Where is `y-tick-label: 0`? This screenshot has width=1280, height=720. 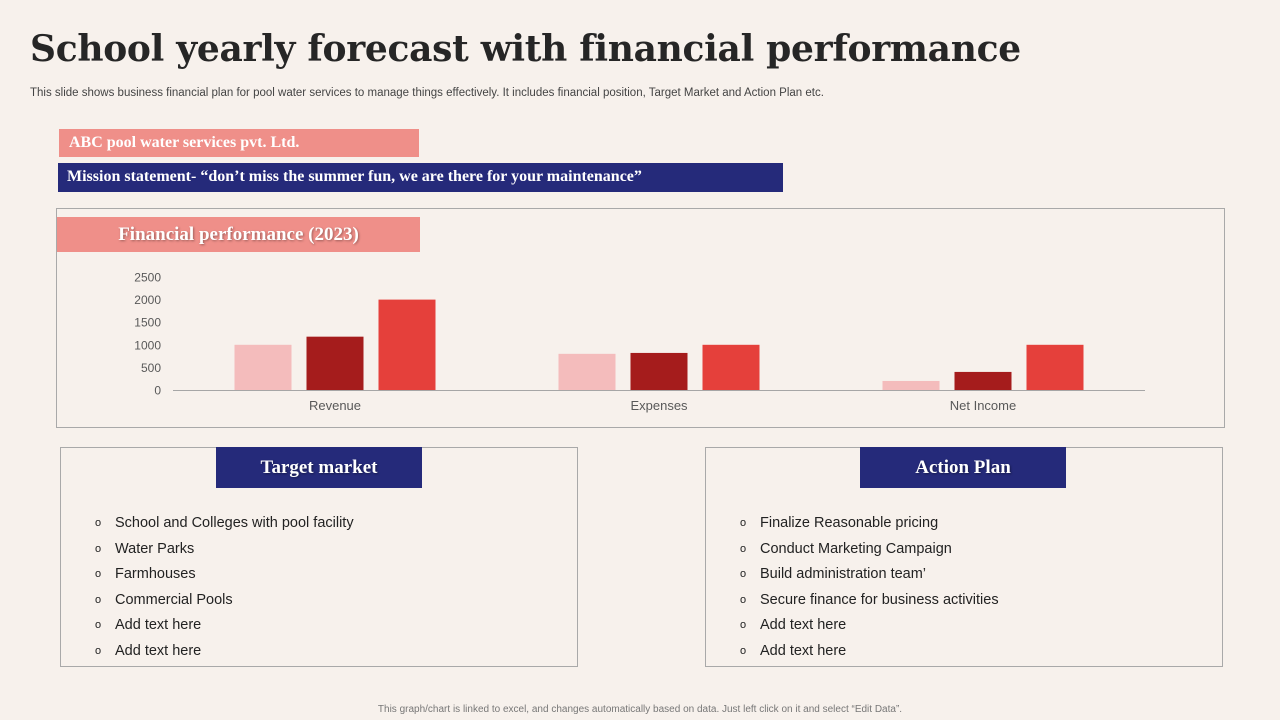
y-tick-label: 0 is located at coordinates (157, 391).